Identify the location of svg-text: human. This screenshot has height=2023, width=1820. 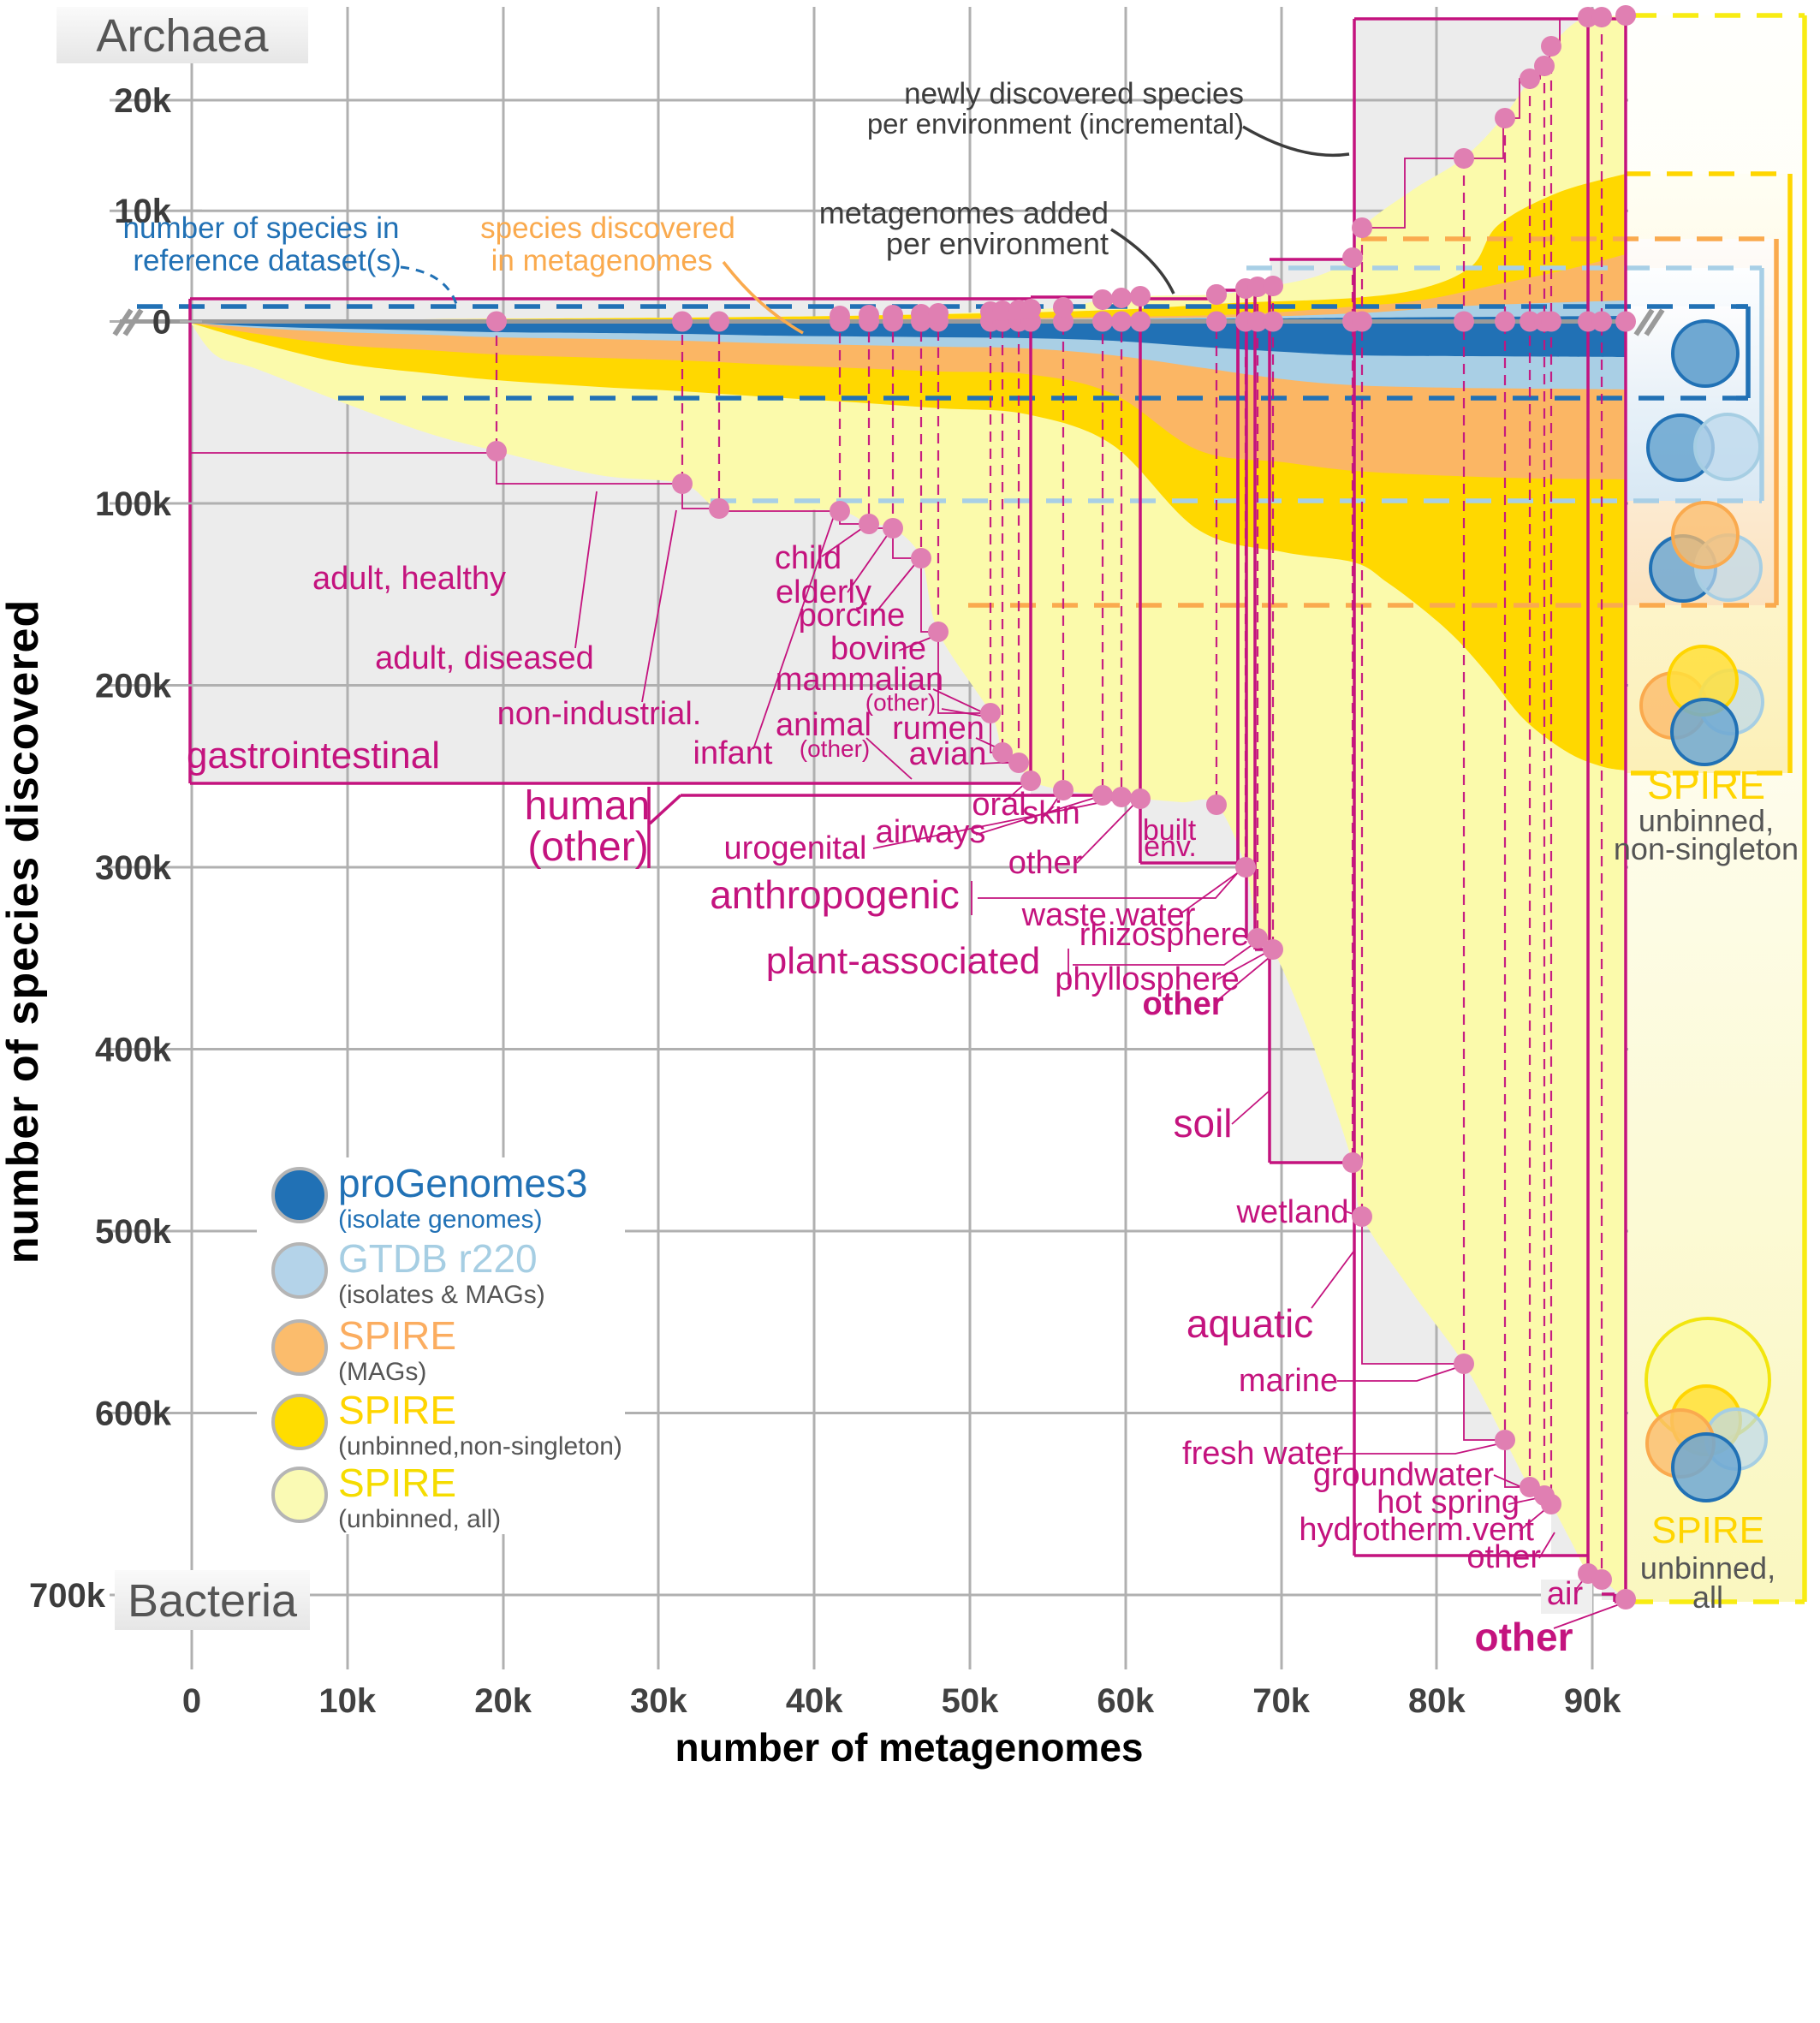
(588, 806).